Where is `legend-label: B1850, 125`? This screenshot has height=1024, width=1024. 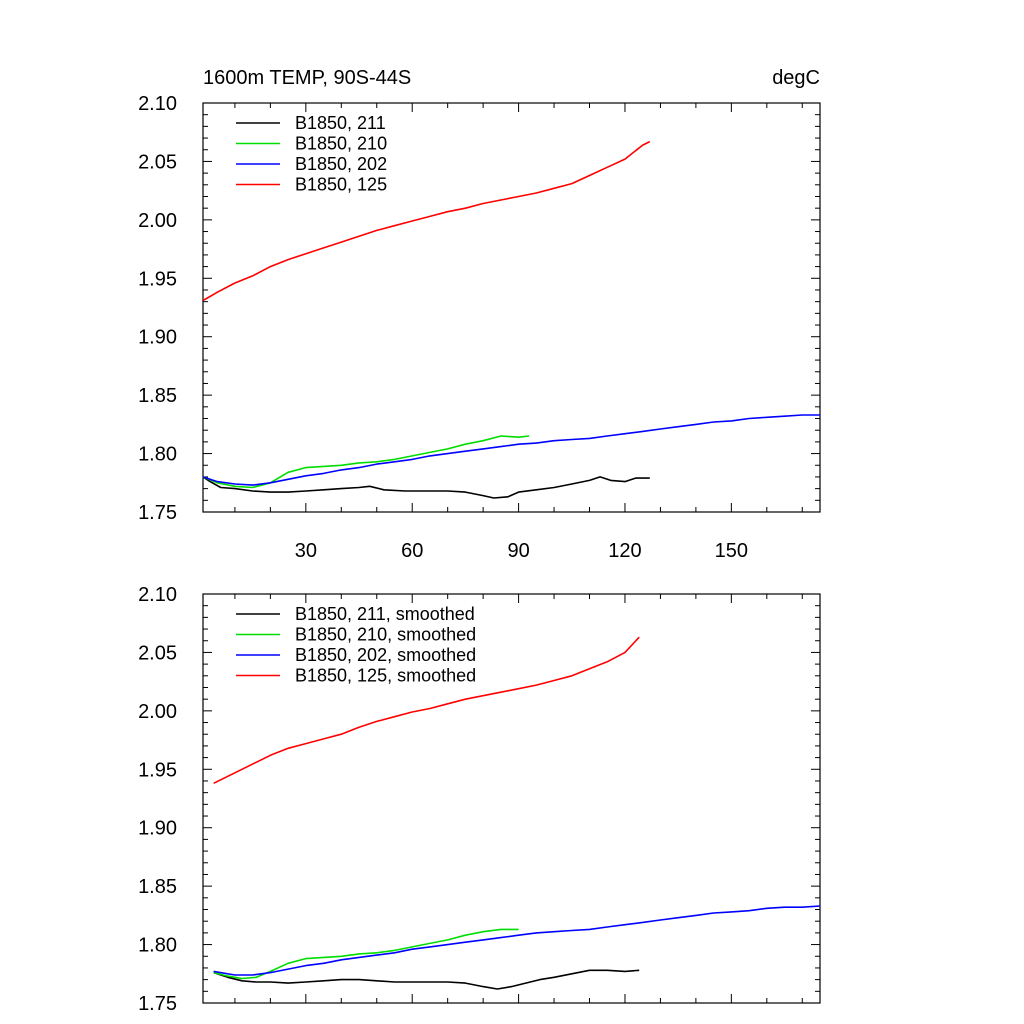
legend-label: B1850, 125 is located at coordinates (341, 185).